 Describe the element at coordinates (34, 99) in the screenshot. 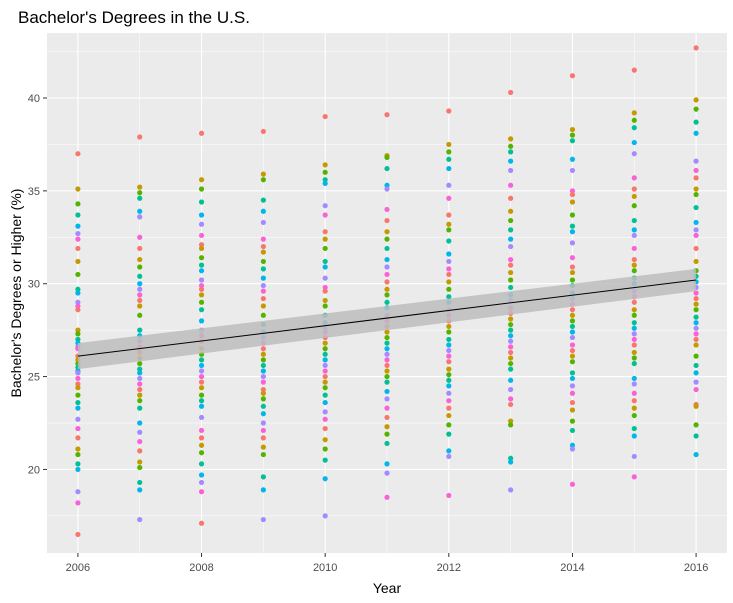

I see `y-tick-label: 40` at that location.